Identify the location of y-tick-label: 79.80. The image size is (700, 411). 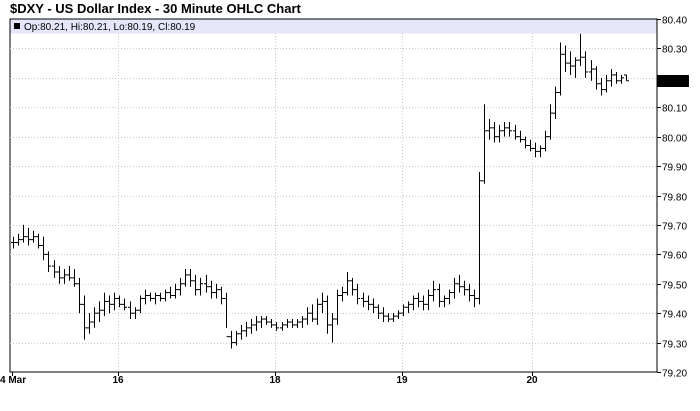
(674, 198).